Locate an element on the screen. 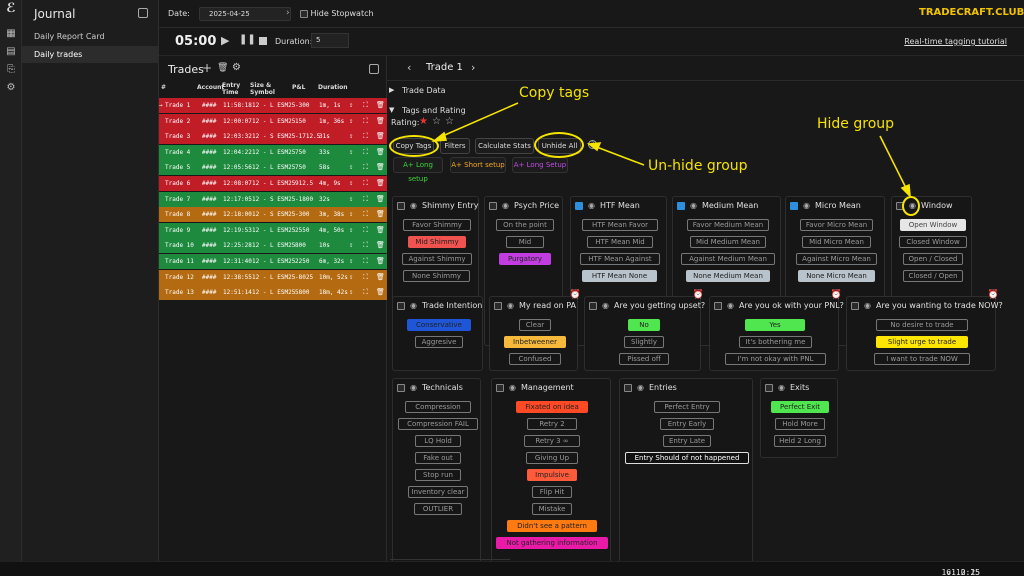 Image resolution: width=1024 pixels, height=576 pixels. tag-button: Mid Shimmy is located at coordinates (437, 242).